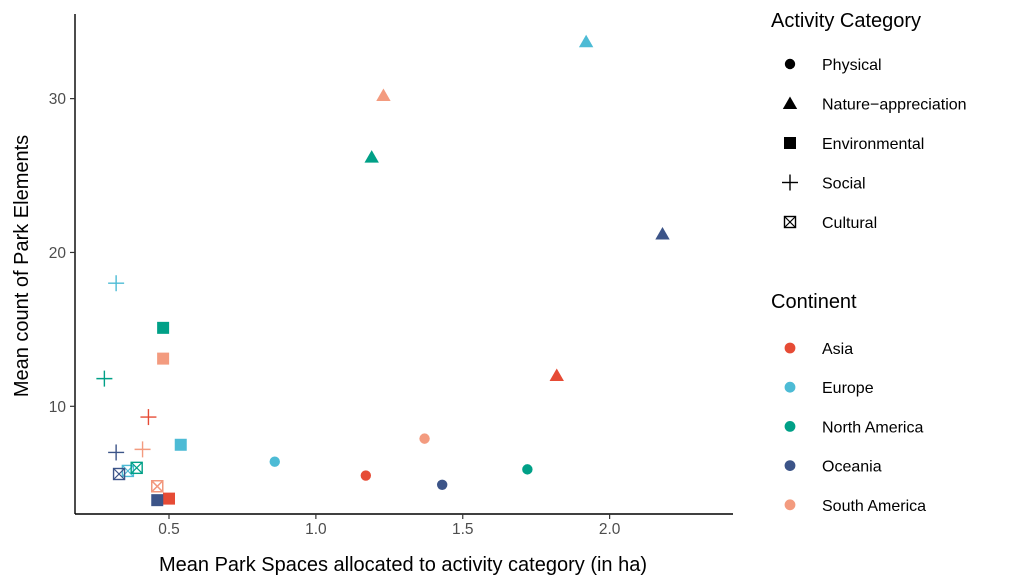 This screenshot has height=577, width=1011. I want to click on shape-legend-label: Physical, so click(852, 65).